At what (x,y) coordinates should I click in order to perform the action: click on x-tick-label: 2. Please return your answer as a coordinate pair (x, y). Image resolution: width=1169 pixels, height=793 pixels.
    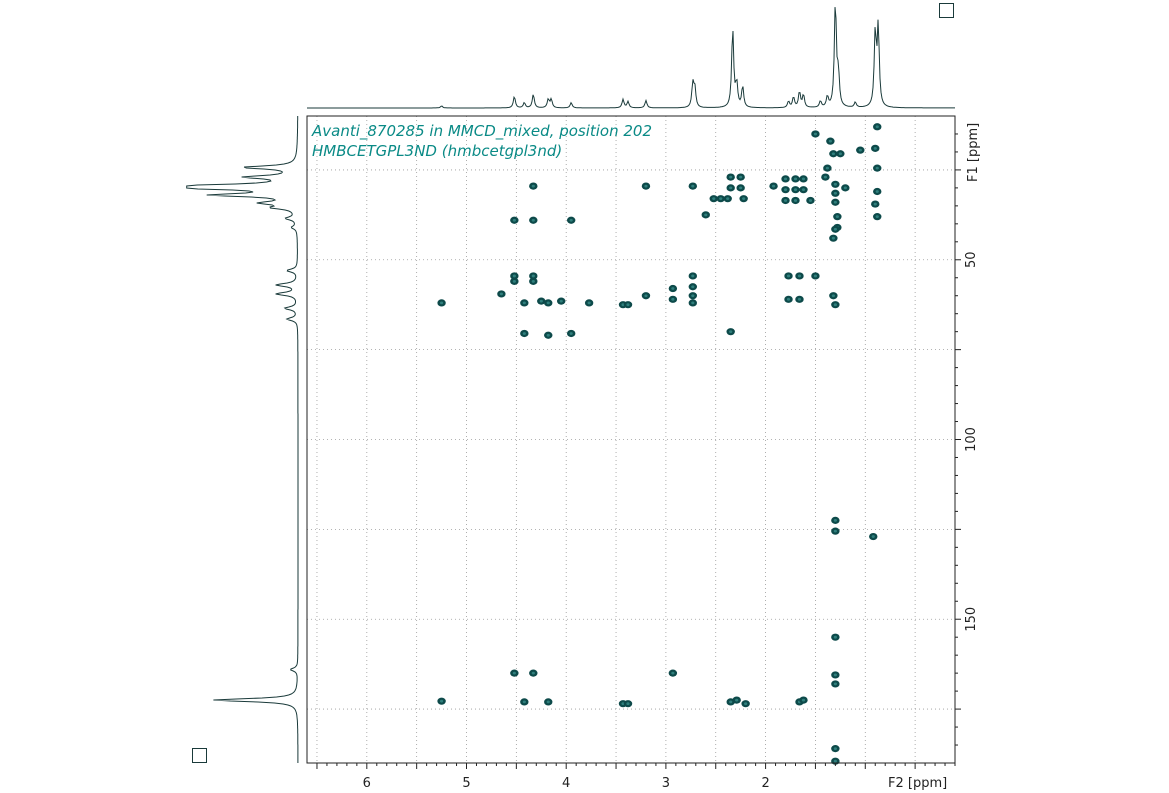
    Looking at the image, I should click on (765, 783).